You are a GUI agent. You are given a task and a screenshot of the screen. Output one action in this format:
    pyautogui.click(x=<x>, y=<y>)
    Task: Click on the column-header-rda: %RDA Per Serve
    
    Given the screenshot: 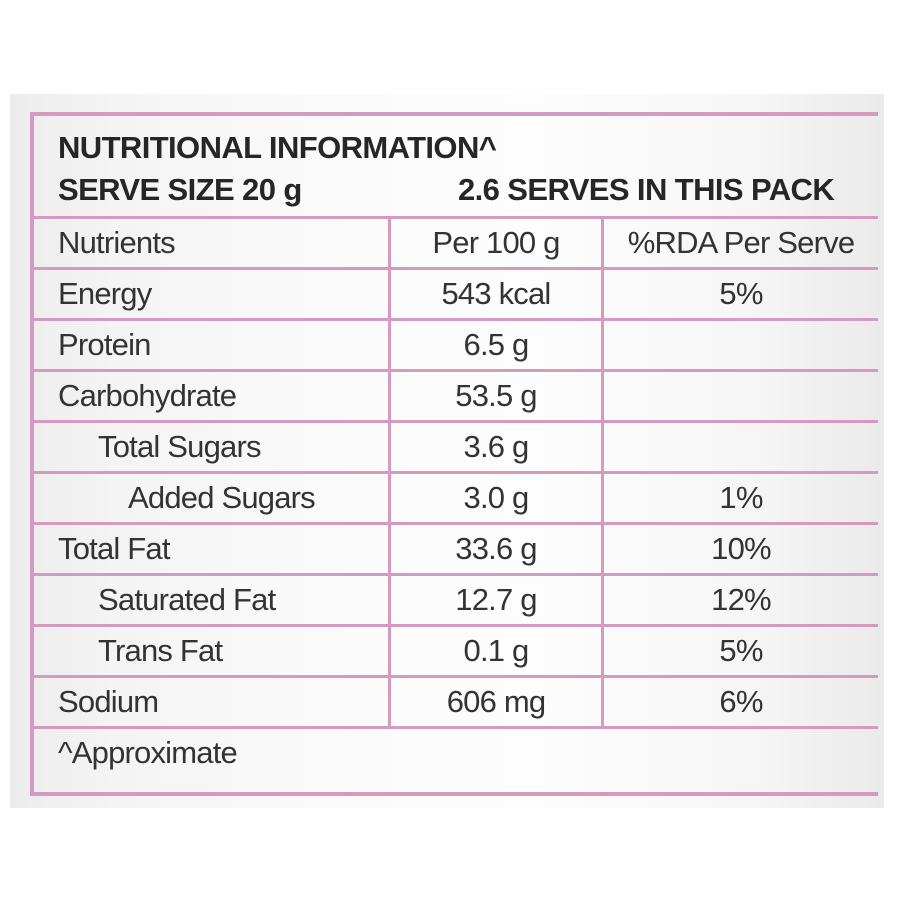 What is the action you would take?
    pyautogui.click(x=739, y=243)
    